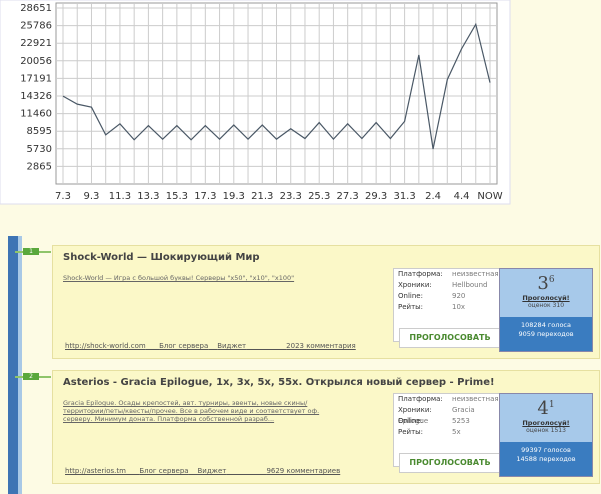 The height and width of the screenshot is (494, 601). Describe the element at coordinates (319, 196) in the screenshot. I see `x-tick-label: 25.3` at that location.